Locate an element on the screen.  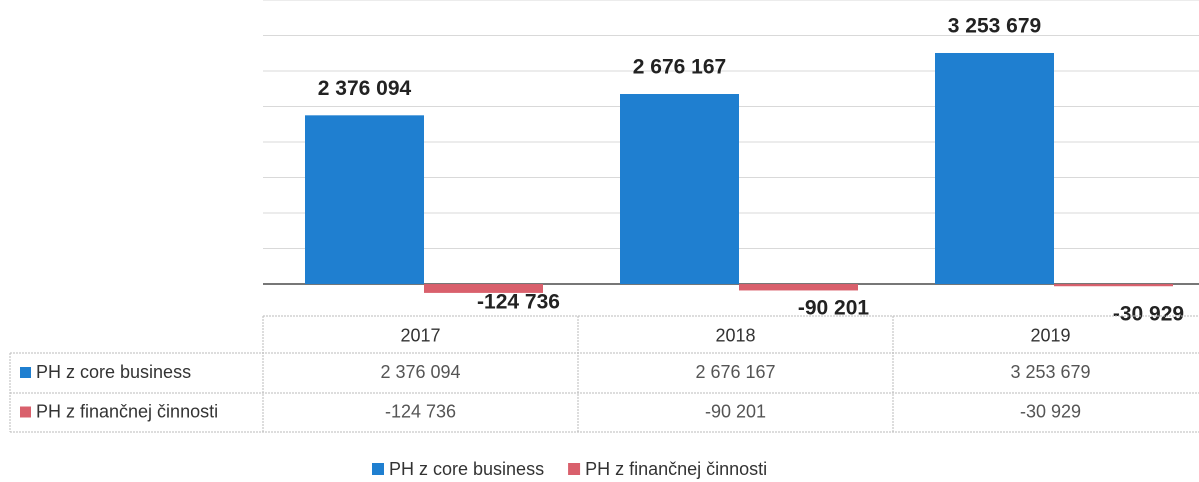
row-label: PH z finančnej činnosti is located at coordinates (127, 411).